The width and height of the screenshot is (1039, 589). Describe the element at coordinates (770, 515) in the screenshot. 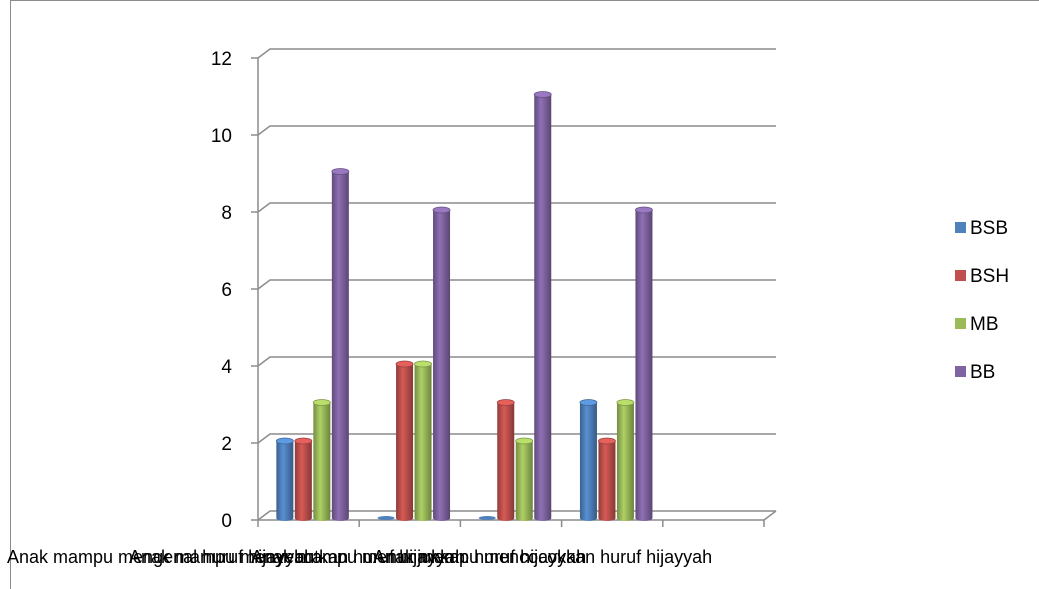

I see `x-axis-depth-line` at that location.